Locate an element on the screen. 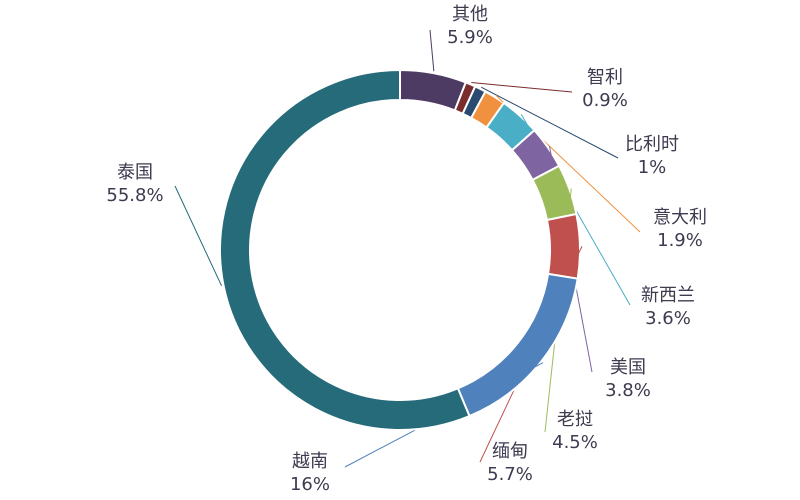 This screenshot has width=800, height=500. slice-value-label: 5.9% is located at coordinates (470, 37).